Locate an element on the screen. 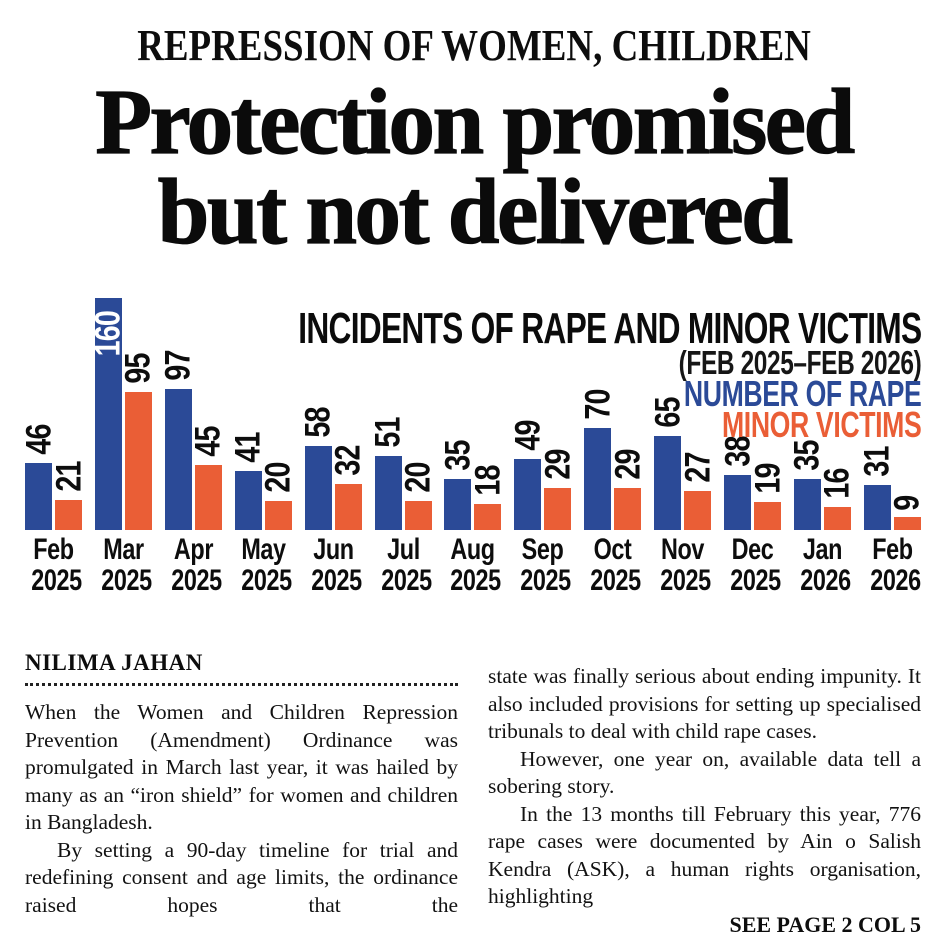  headline-line-1: Protection promised is located at coordinates (475, 122).